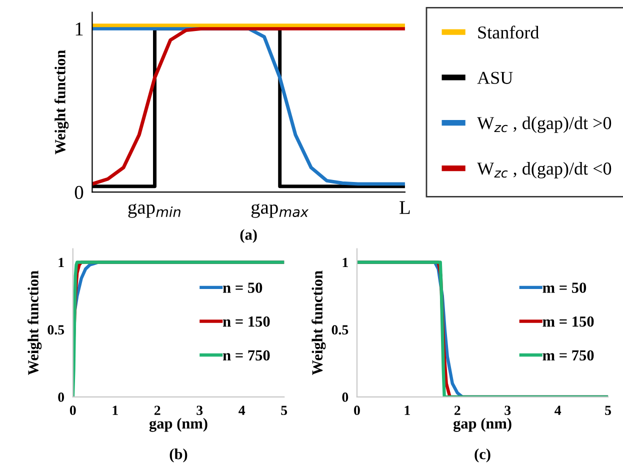  I want to click on x-tick-label: gap$_{max}$, so click(280, 211).